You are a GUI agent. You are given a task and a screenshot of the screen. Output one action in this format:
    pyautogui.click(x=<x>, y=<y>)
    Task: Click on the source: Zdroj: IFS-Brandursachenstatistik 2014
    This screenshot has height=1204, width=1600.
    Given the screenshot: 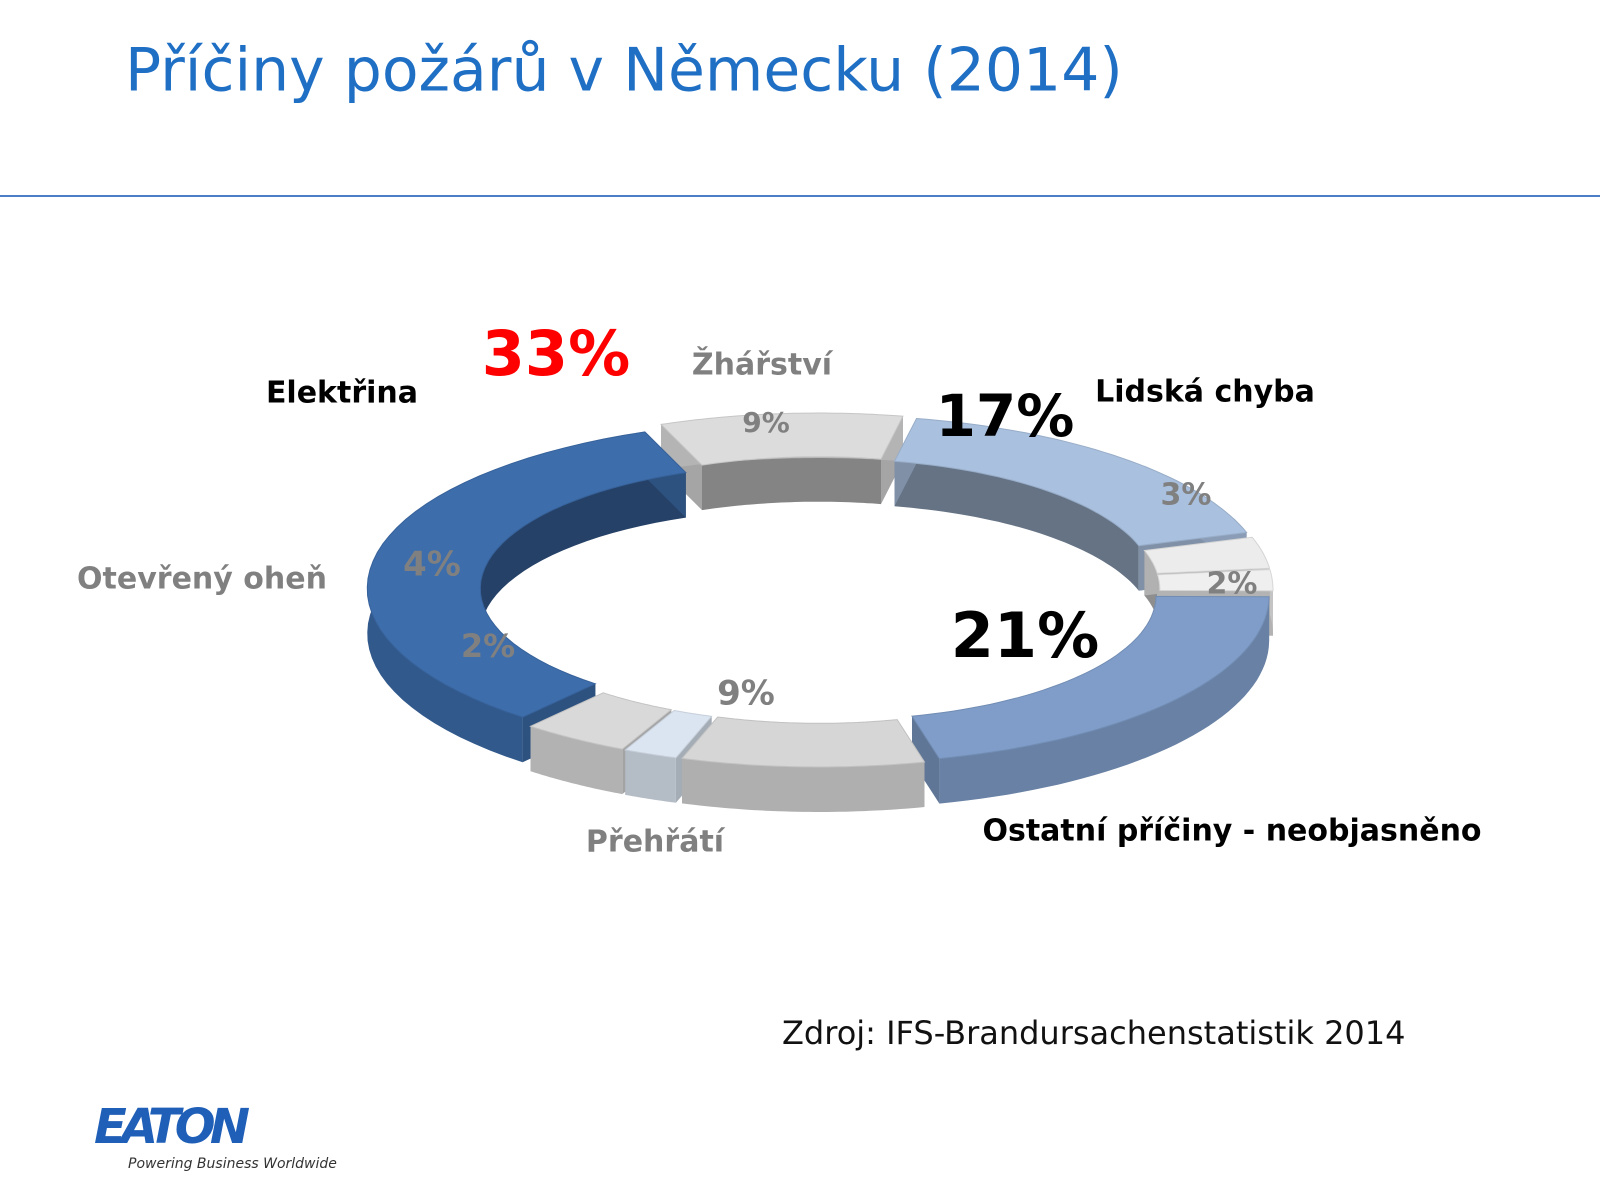 What is the action you would take?
    pyautogui.click(x=1094, y=1033)
    